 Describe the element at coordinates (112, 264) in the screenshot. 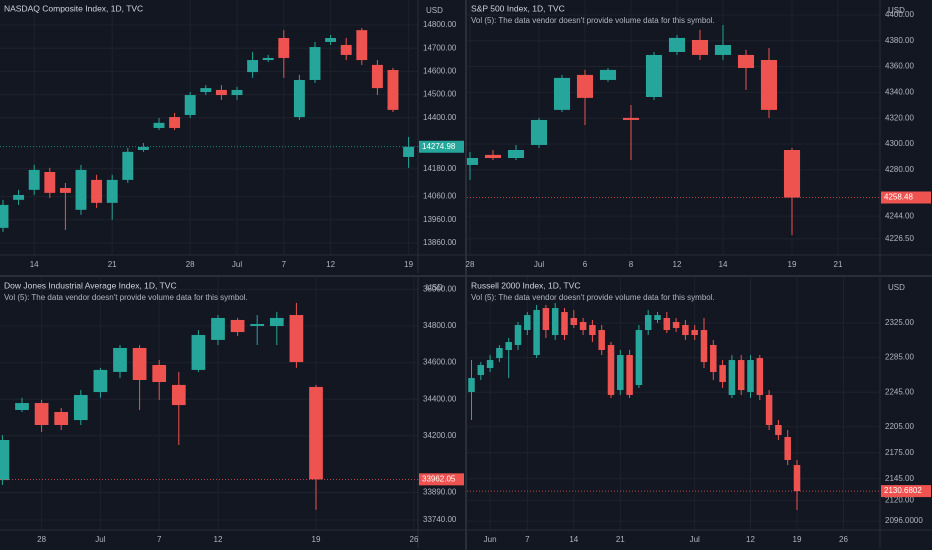

I see `x-tick-label: 21` at that location.